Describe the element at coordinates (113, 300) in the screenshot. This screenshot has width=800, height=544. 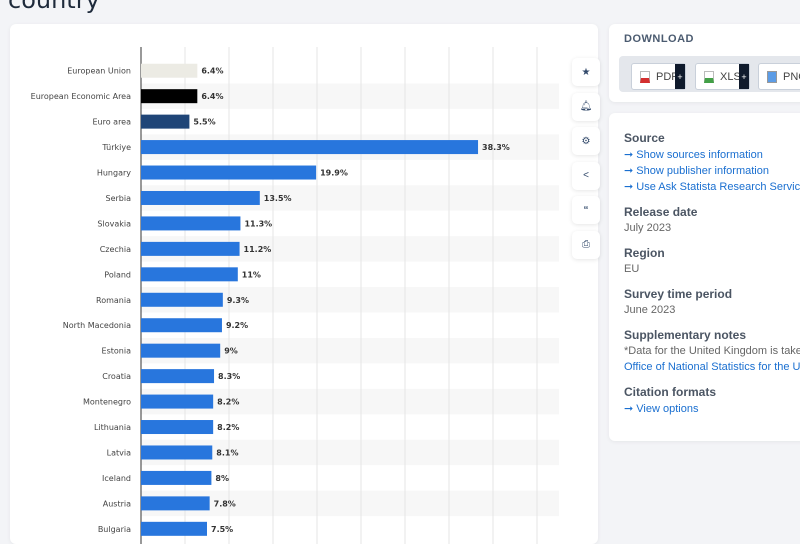
I see `category-label: Romania` at that location.